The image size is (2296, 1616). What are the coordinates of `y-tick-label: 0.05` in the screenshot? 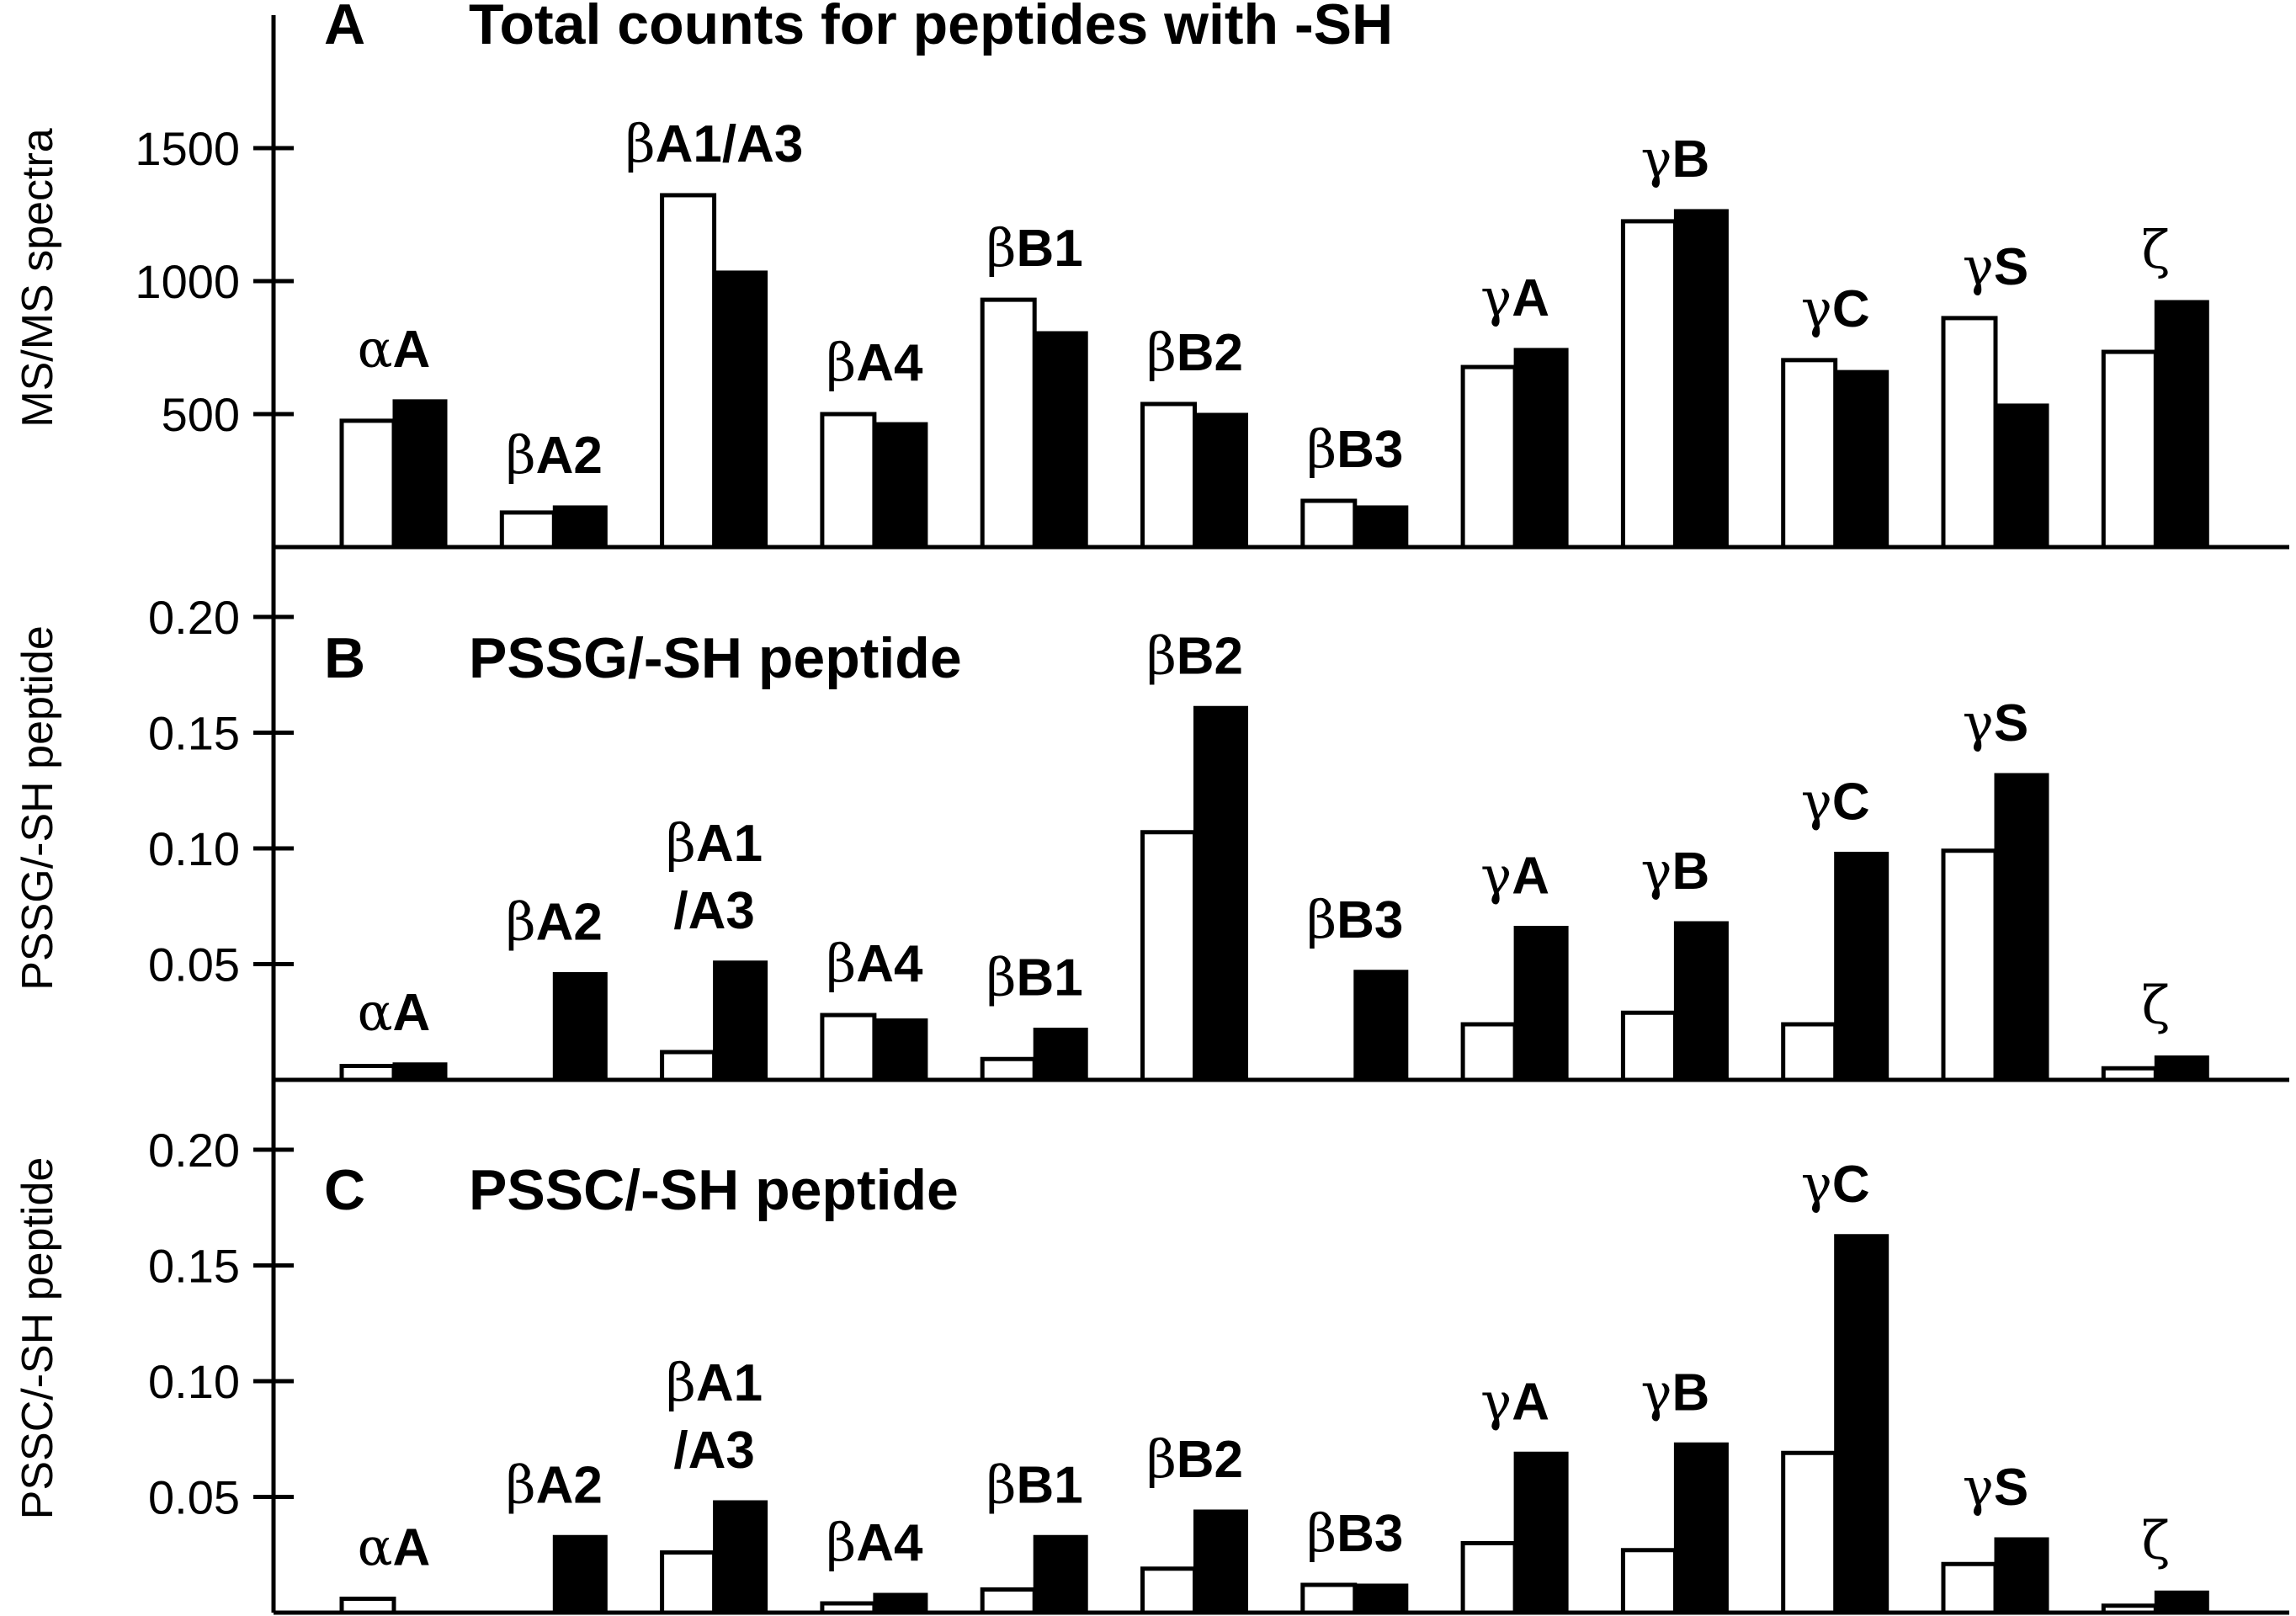 It's located at (194, 1497).